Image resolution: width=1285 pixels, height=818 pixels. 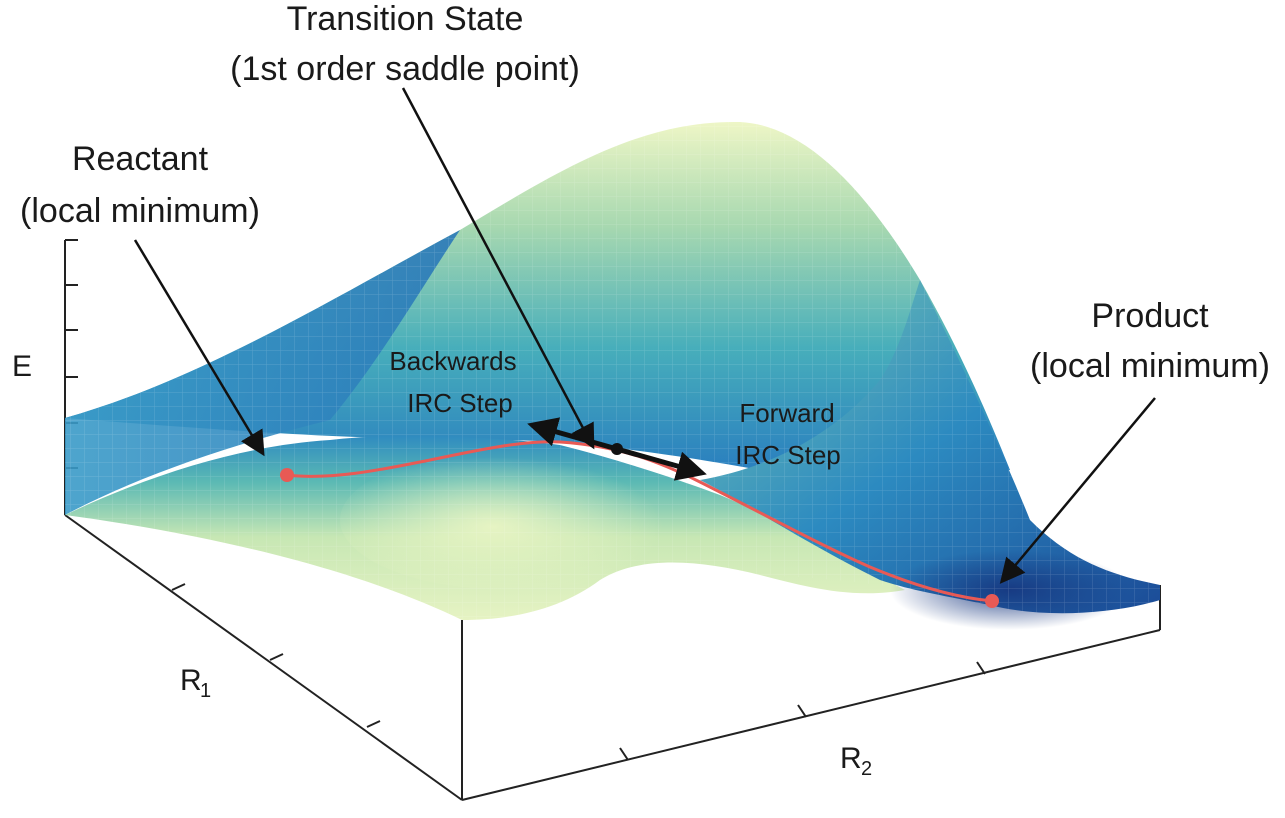 I want to click on r1-axis-label: R 1, so click(x=195, y=683).